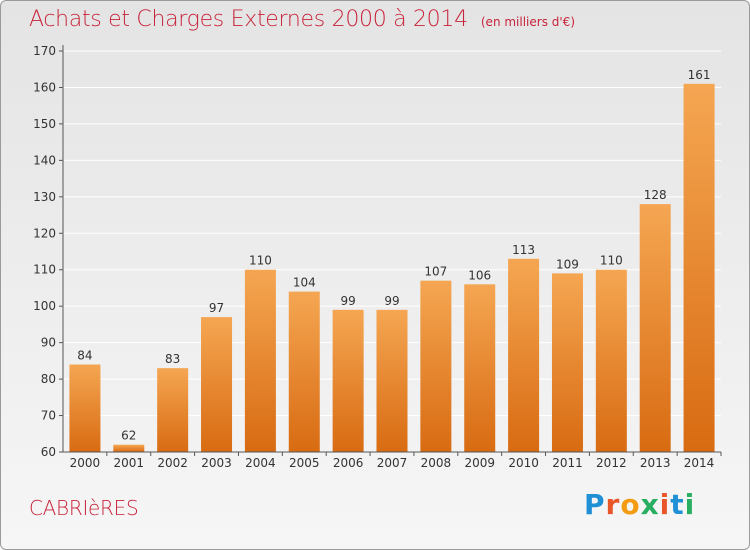 The image size is (750, 550). What do you see at coordinates (248, 19) in the screenshot?
I see `chart-title: Achats et Charges Externes 2000 à 2014` at bounding box center [248, 19].